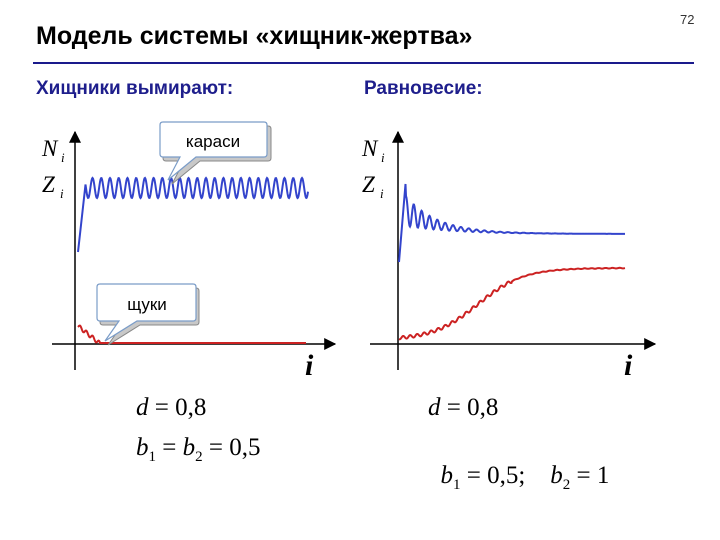 The width and height of the screenshot is (720, 540). Describe the element at coordinates (370, 148) in the screenshot. I see `right-y-label-n: N` at that location.